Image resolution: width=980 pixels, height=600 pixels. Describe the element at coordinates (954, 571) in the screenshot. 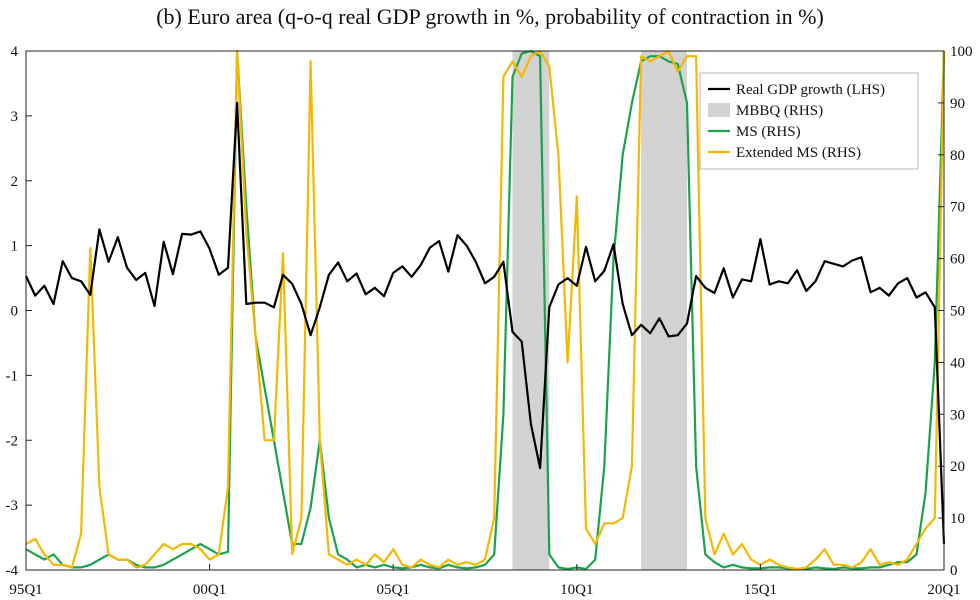

I see `right-tick-label: 0` at that location.